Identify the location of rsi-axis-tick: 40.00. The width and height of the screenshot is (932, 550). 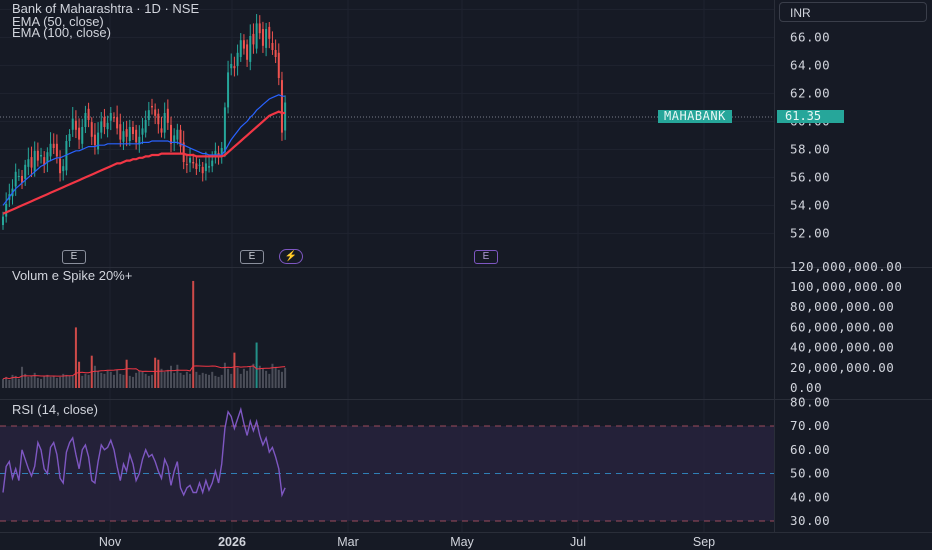
(810, 496).